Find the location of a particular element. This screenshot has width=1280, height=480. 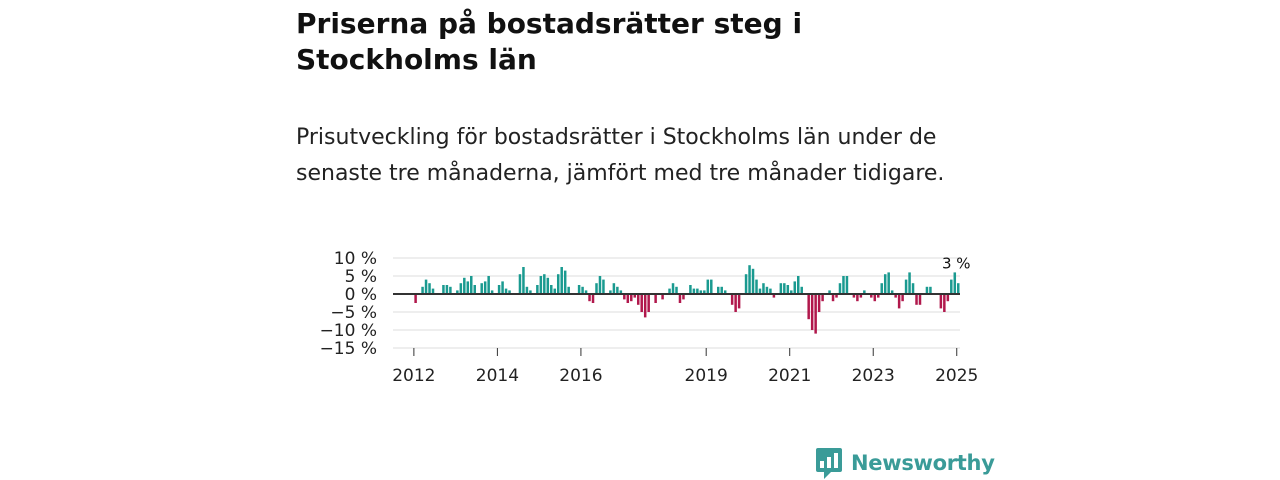

y-tick-label: 0 % is located at coordinates (361, 295).